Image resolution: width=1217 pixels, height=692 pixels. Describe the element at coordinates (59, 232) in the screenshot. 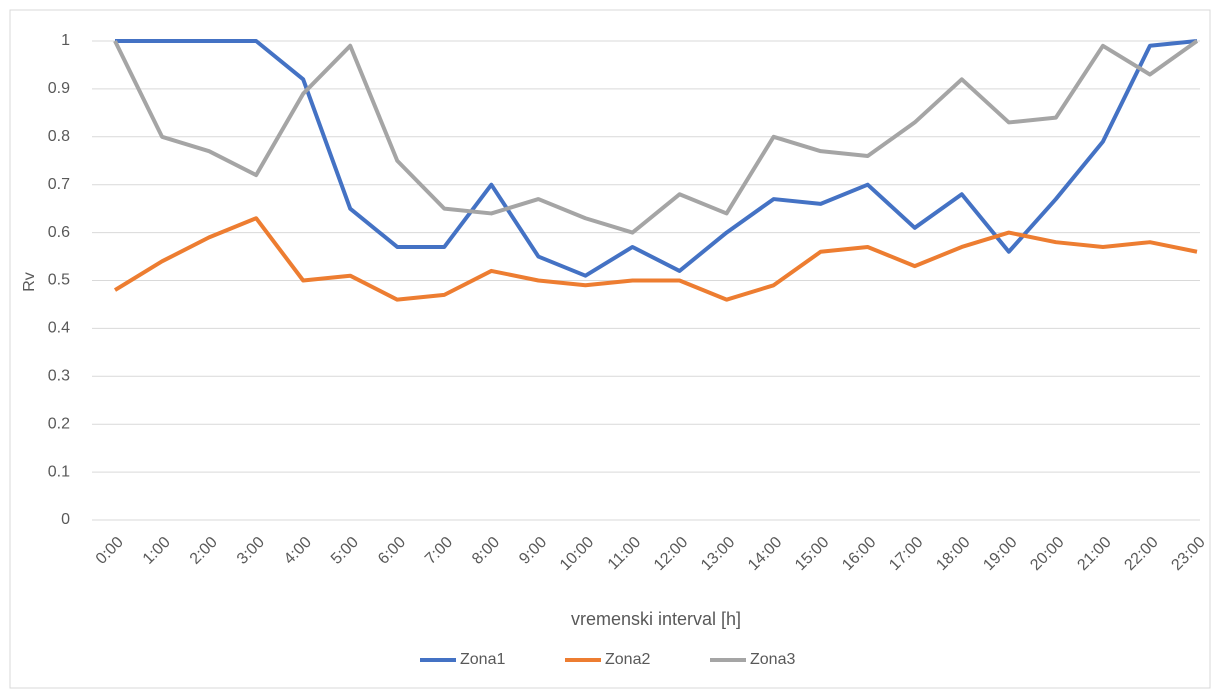

I see `y-tick-label: 0.6` at that location.